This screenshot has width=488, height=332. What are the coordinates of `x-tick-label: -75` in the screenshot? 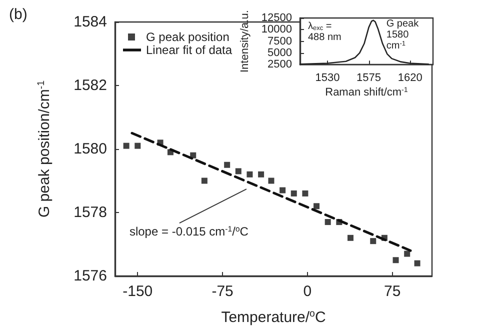 It's located at (223, 291).